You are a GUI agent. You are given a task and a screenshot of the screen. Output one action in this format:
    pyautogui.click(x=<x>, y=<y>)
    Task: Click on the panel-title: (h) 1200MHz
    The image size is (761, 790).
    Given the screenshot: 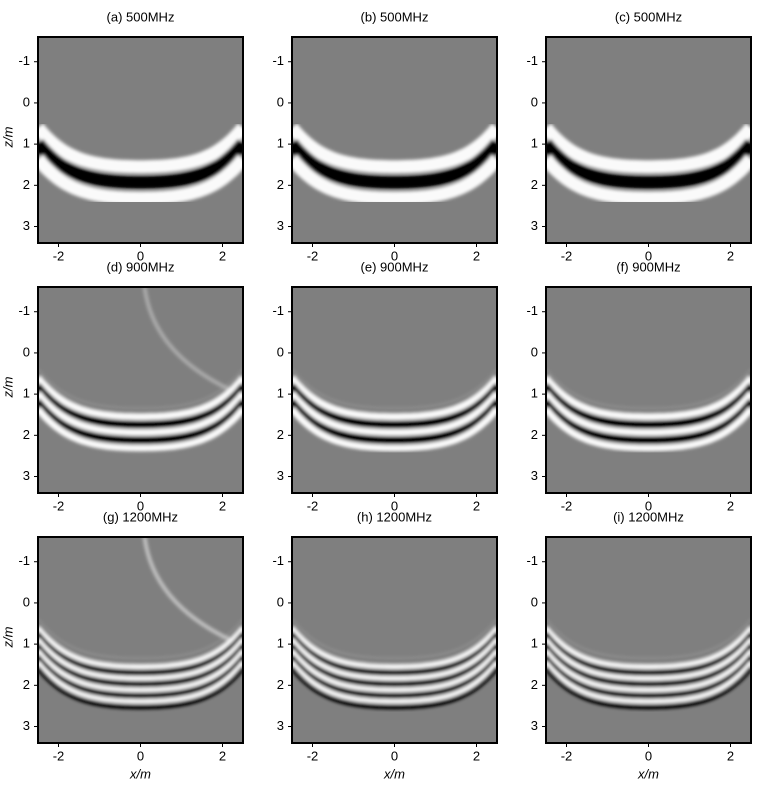 What is the action you would take?
    pyautogui.click(x=394, y=516)
    